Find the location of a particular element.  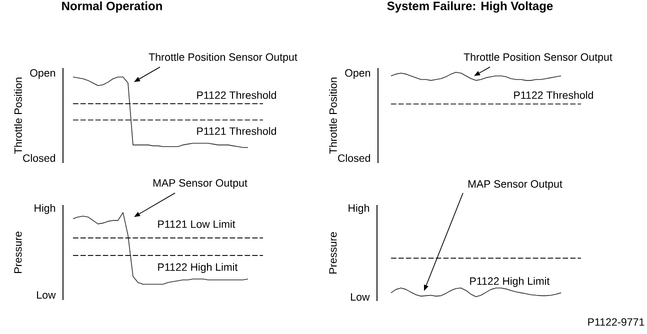

ref-line-label: P1121 Threshold is located at coordinates (236, 131).